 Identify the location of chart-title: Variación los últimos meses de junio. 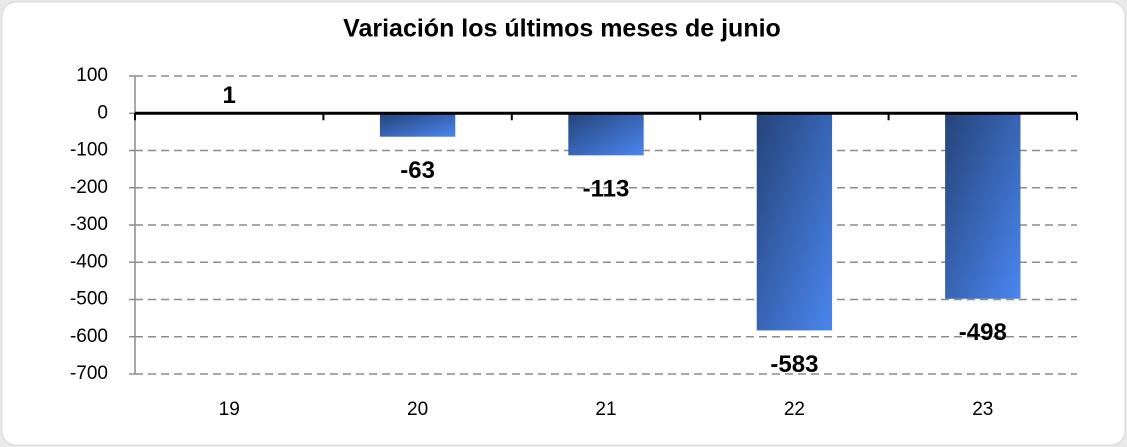
(562, 29).